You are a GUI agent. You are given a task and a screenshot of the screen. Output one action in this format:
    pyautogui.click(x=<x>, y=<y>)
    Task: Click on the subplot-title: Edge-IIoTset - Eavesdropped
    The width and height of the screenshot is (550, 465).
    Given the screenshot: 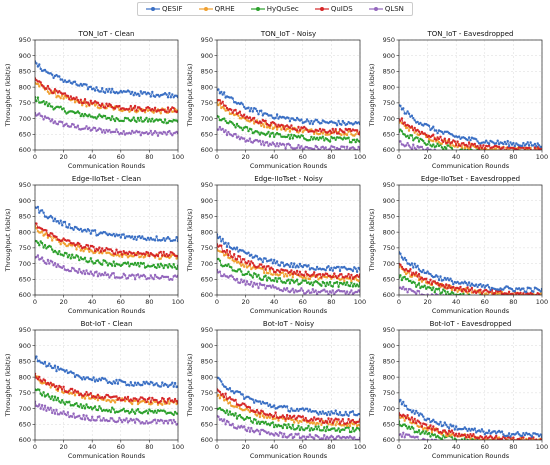 What is the action you would take?
    pyautogui.click(x=470, y=179)
    